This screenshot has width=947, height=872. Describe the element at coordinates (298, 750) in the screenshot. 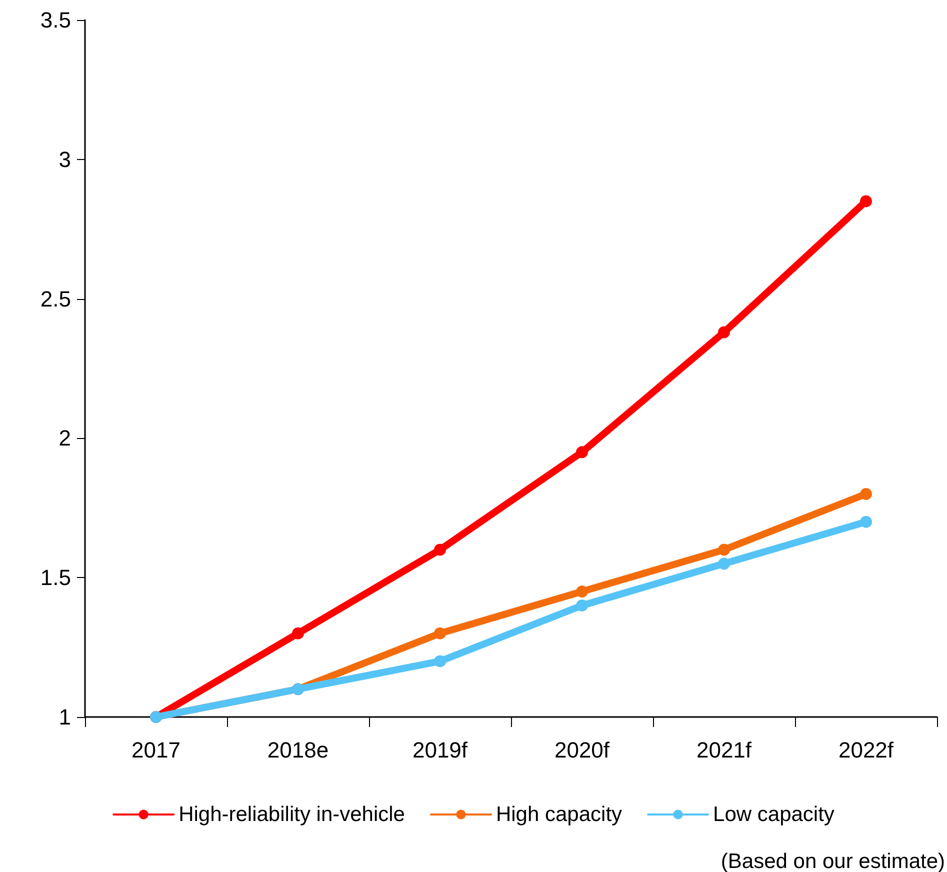

I see `x-tick-label: 2018e` at that location.